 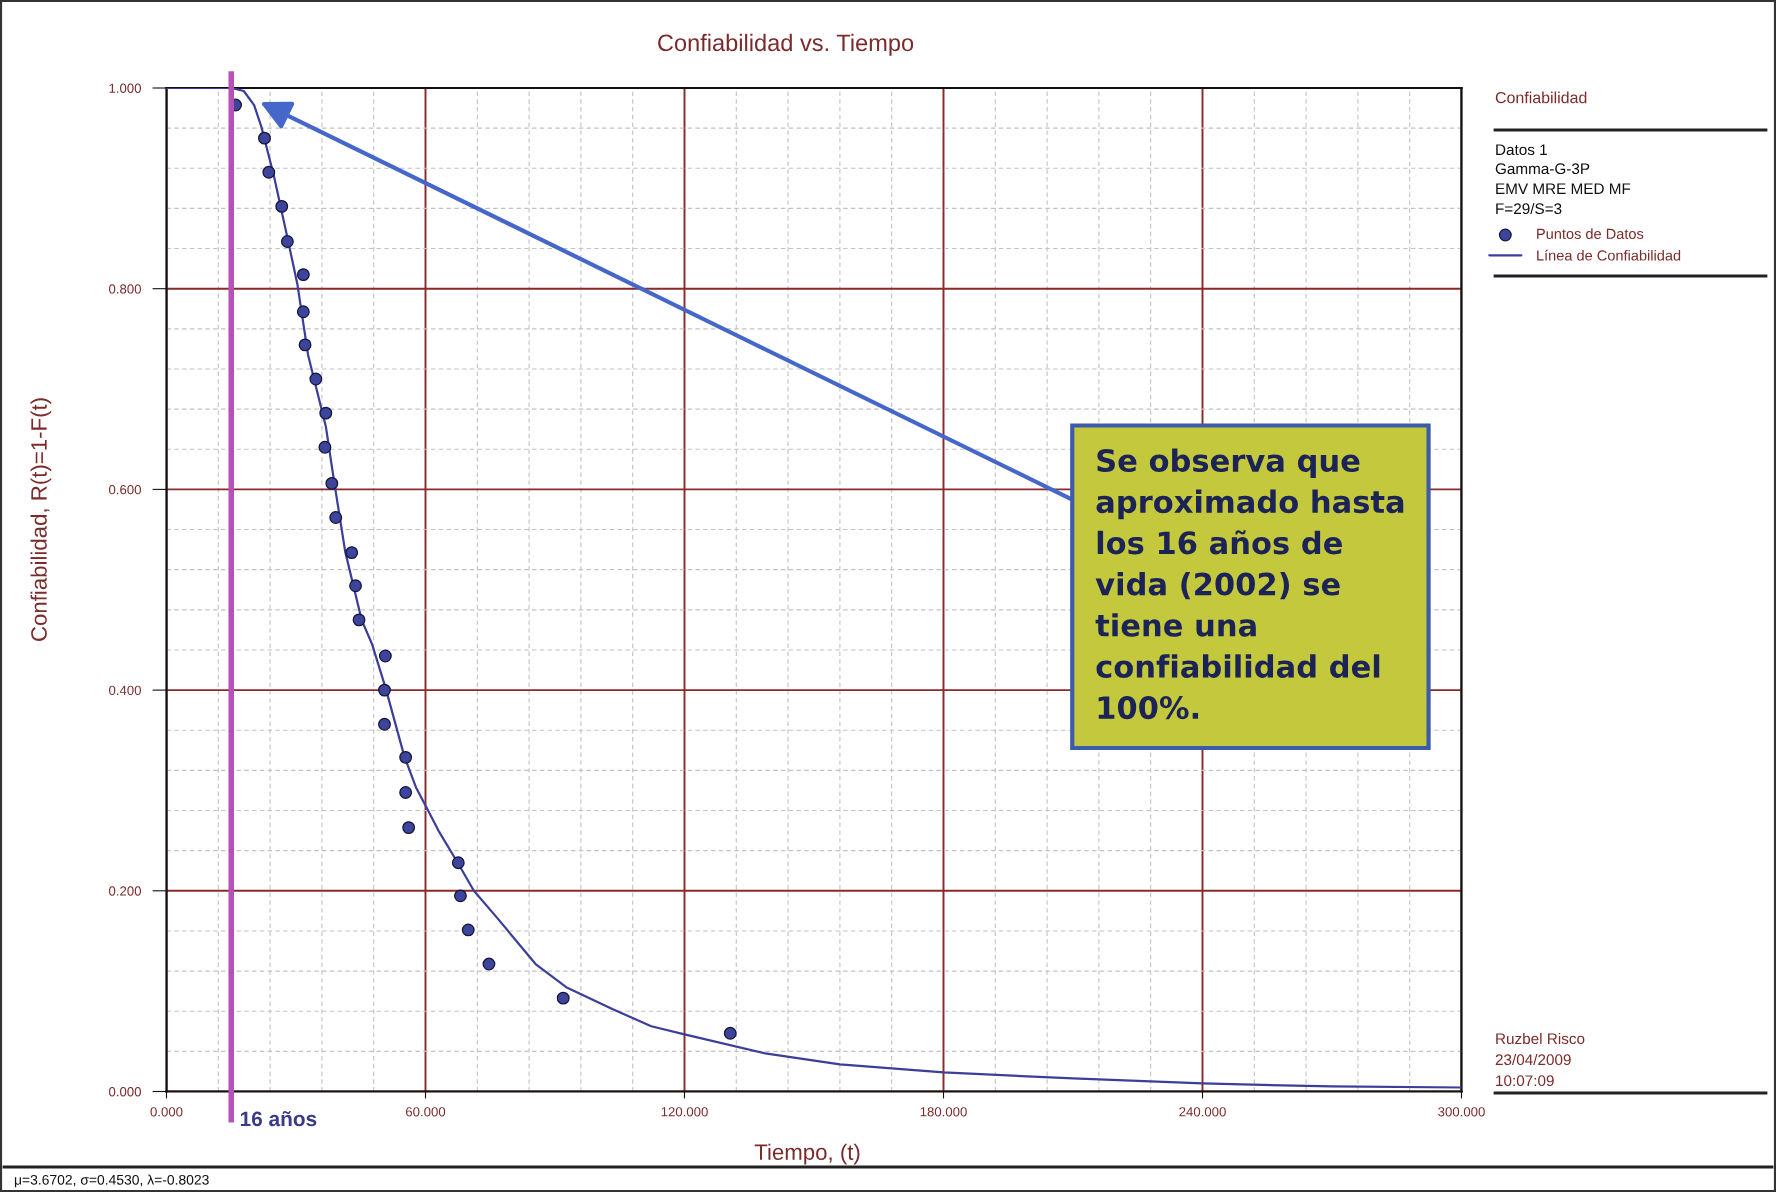 What do you see at coordinates (1542, 169) in the screenshot?
I see `text: Gamma-G-3P` at bounding box center [1542, 169].